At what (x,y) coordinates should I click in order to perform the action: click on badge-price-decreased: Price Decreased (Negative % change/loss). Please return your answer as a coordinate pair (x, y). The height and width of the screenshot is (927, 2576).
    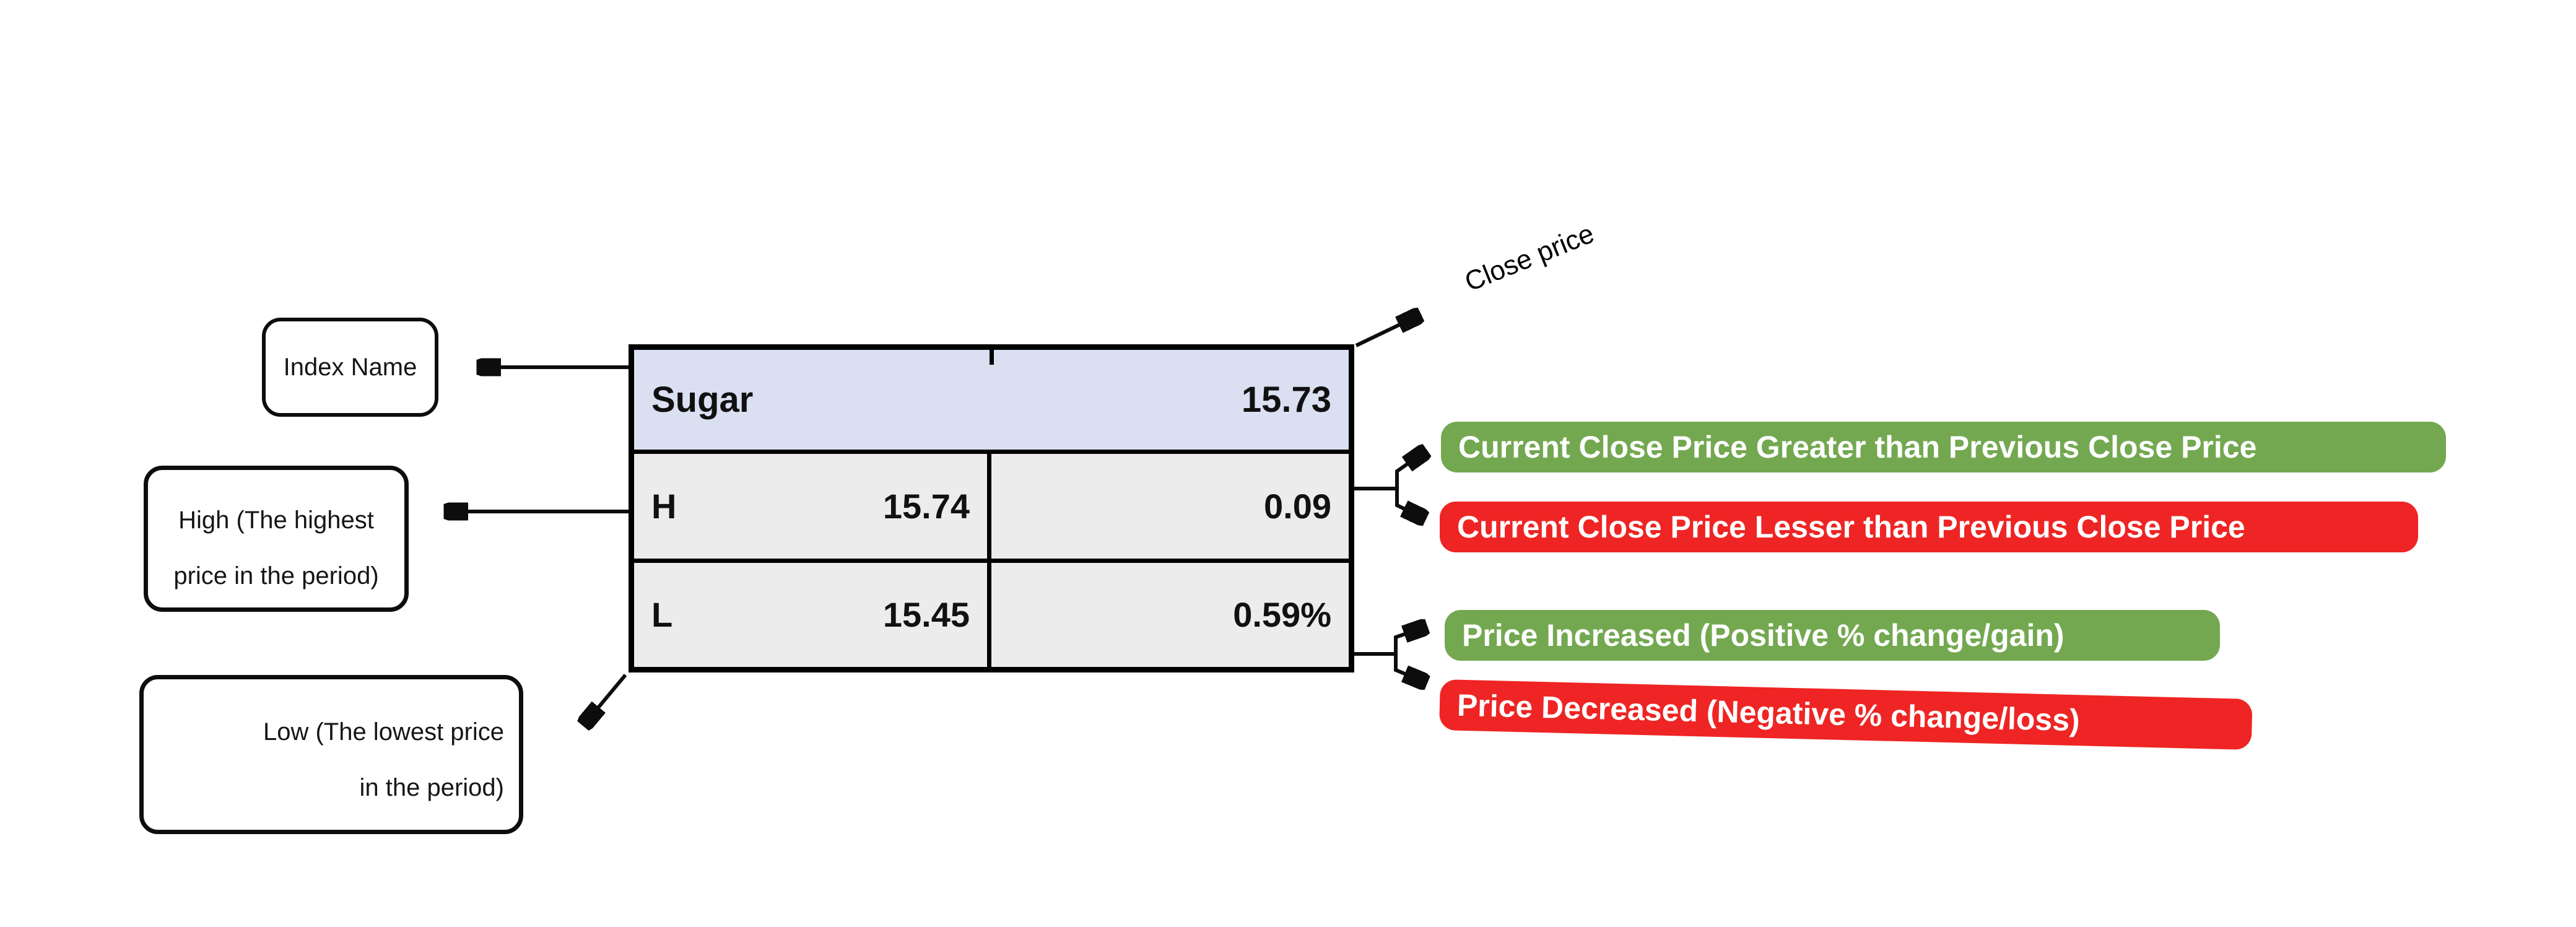
    Looking at the image, I should click on (1845, 715).